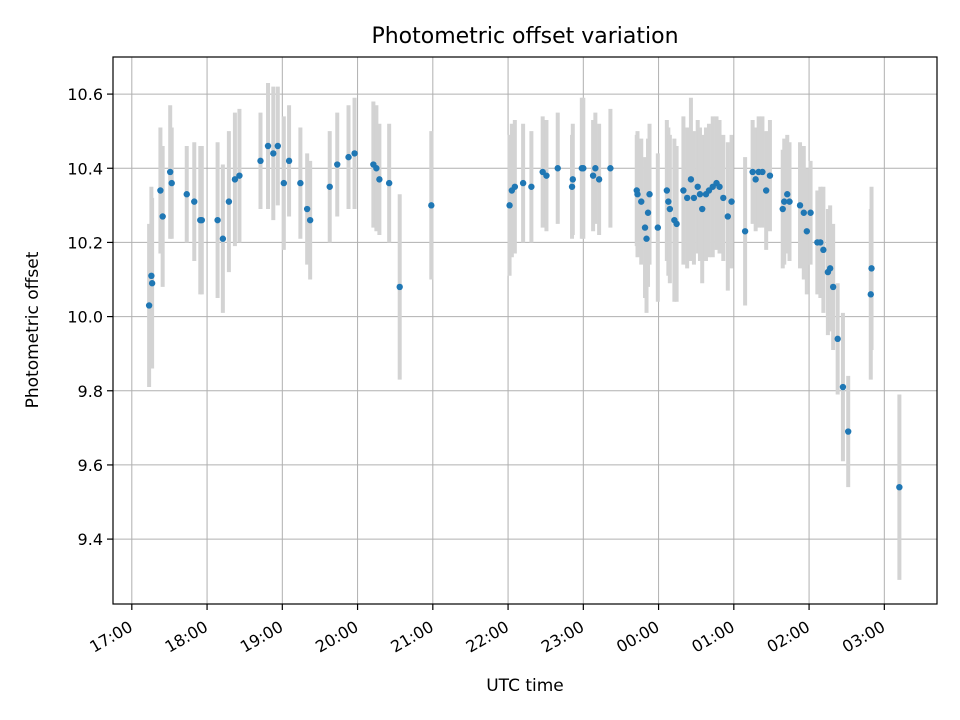  What do you see at coordinates (487, 637) in the screenshot?
I see `x-tick-label: 22:00` at bounding box center [487, 637].